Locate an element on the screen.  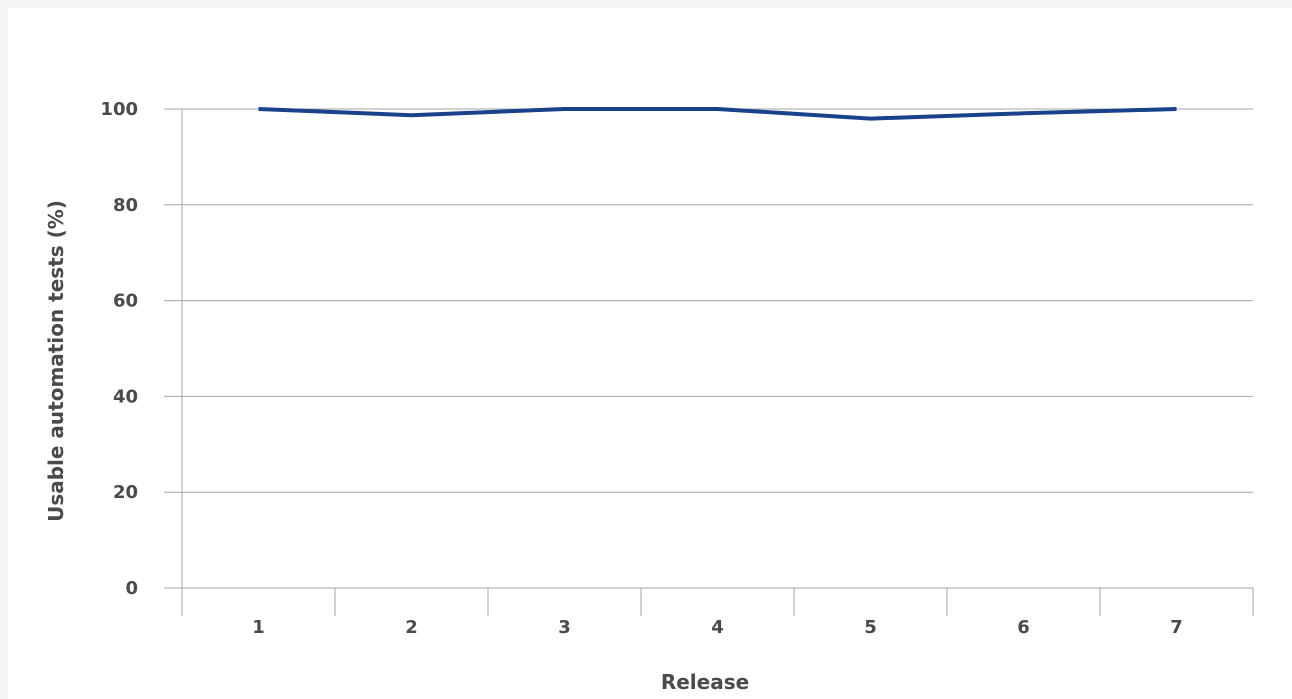
series-line is located at coordinates (717, 114).